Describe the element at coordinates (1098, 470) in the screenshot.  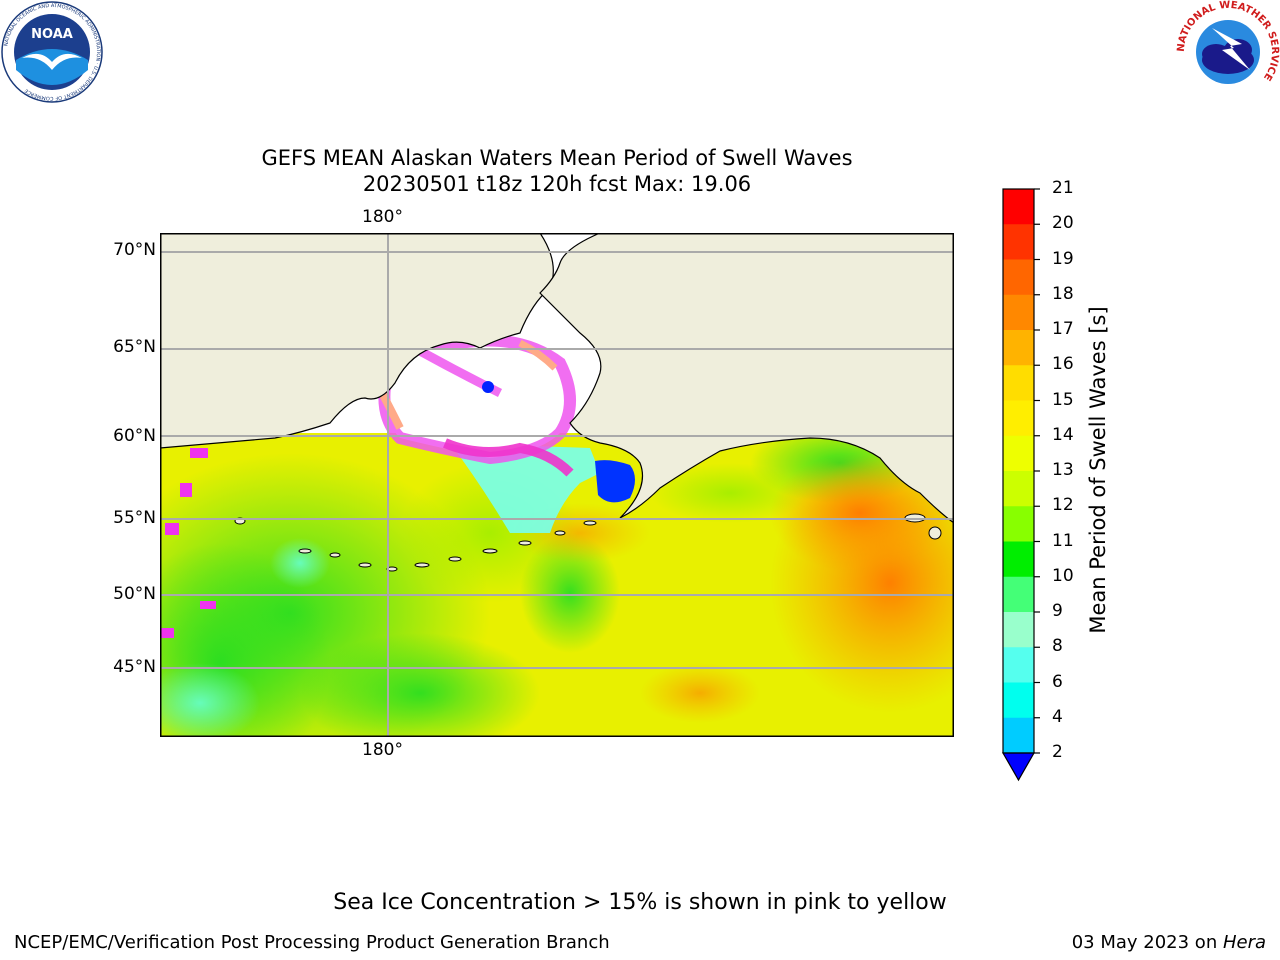
I see `colorbar-label: Mean Period of Swell Waves [s]` at that location.